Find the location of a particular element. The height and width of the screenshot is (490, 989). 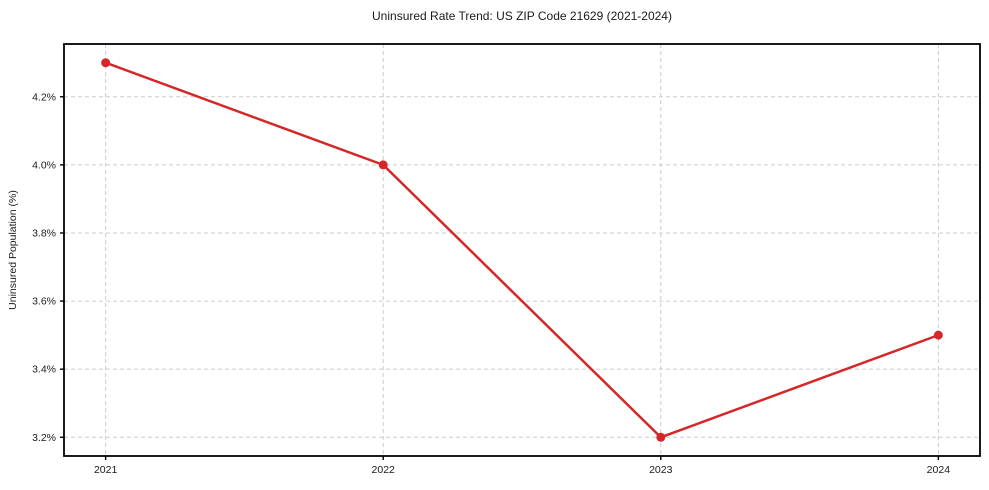

x-tick-label: 2022 is located at coordinates (384, 470).